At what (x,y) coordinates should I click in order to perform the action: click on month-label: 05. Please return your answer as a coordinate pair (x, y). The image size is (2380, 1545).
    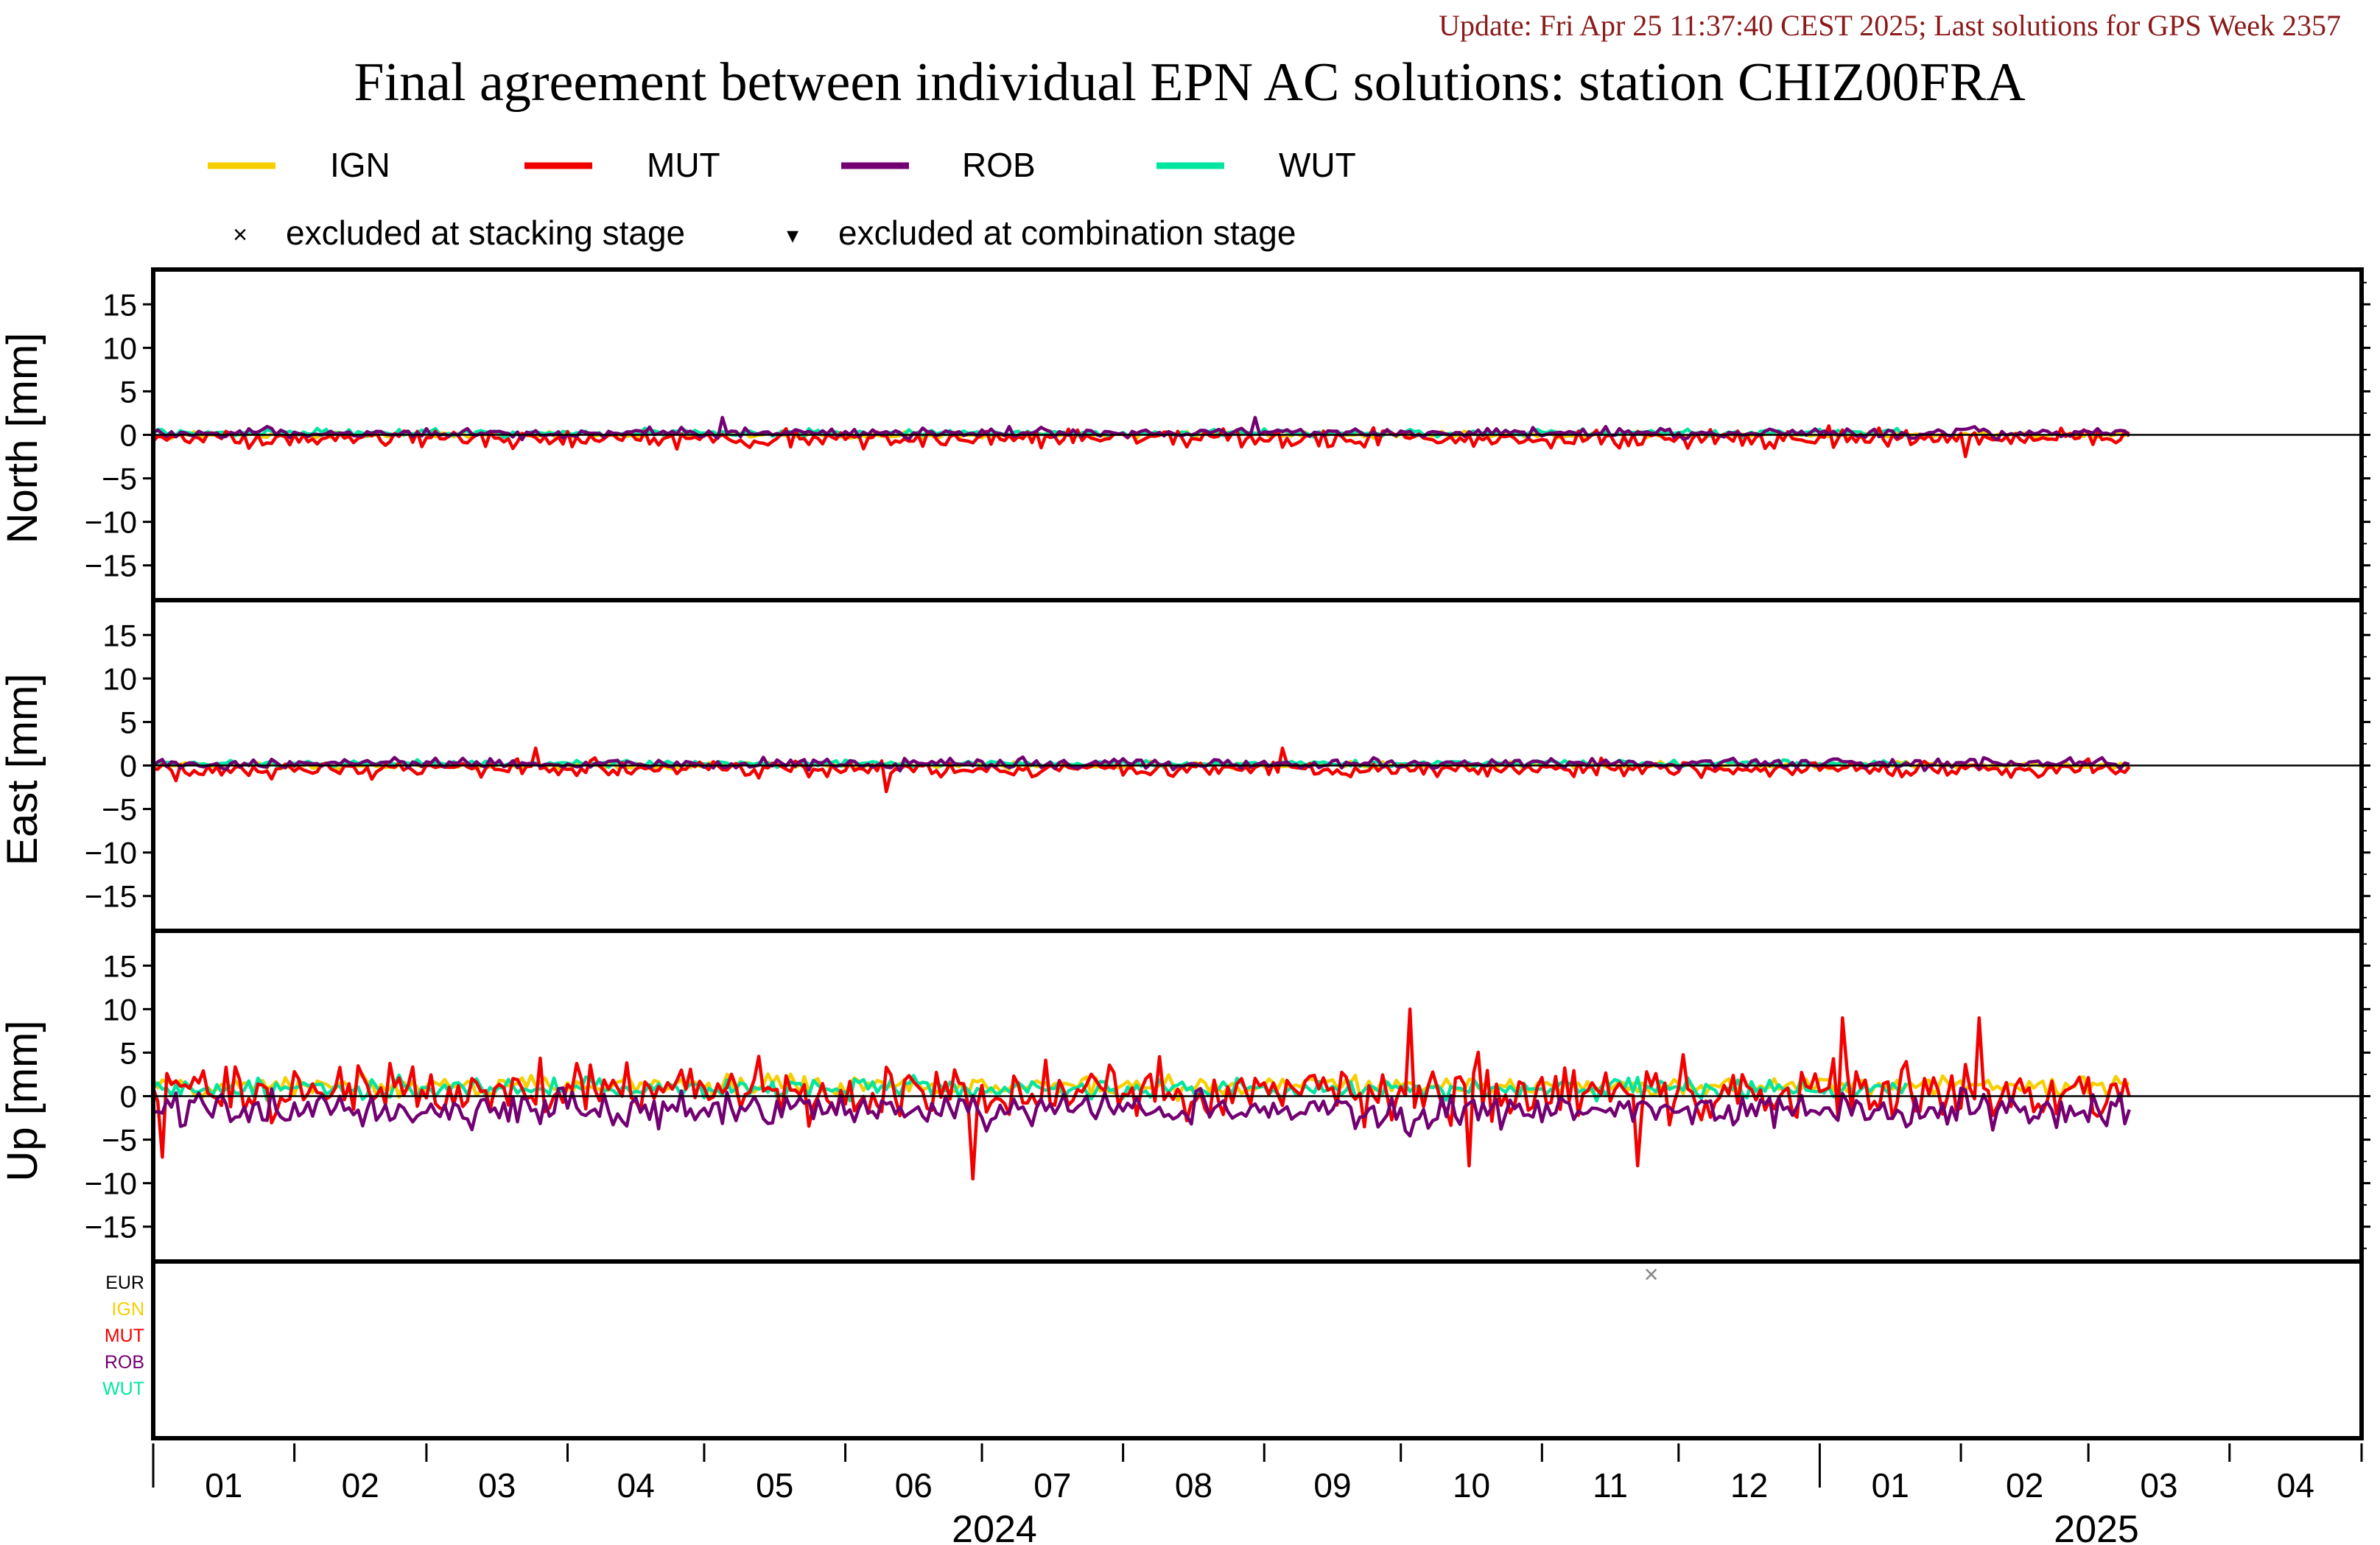
    Looking at the image, I should click on (774, 1485).